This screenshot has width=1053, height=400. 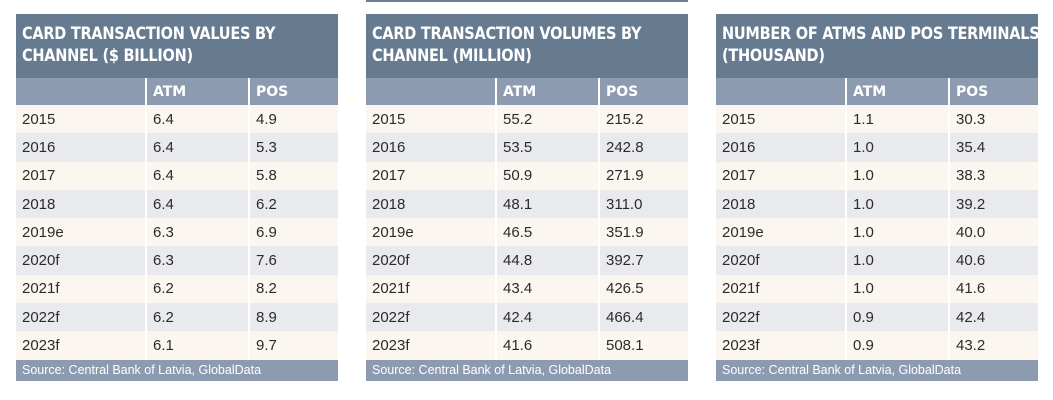 What do you see at coordinates (781, 119) in the screenshot?
I see `cell-year: 2015` at bounding box center [781, 119].